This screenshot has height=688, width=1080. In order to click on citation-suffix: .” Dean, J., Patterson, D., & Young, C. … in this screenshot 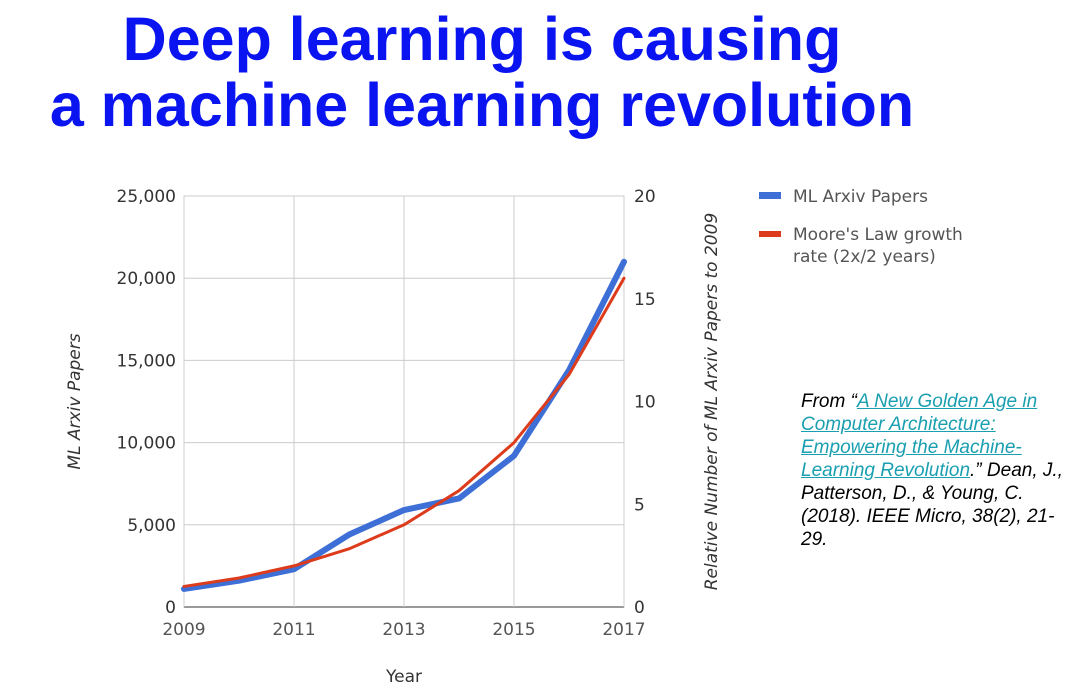, I will do `click(932, 505)`.